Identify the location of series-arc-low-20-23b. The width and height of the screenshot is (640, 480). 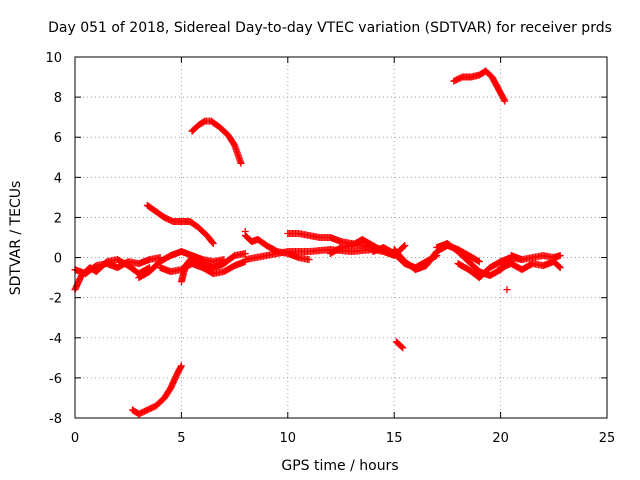
(535, 258).